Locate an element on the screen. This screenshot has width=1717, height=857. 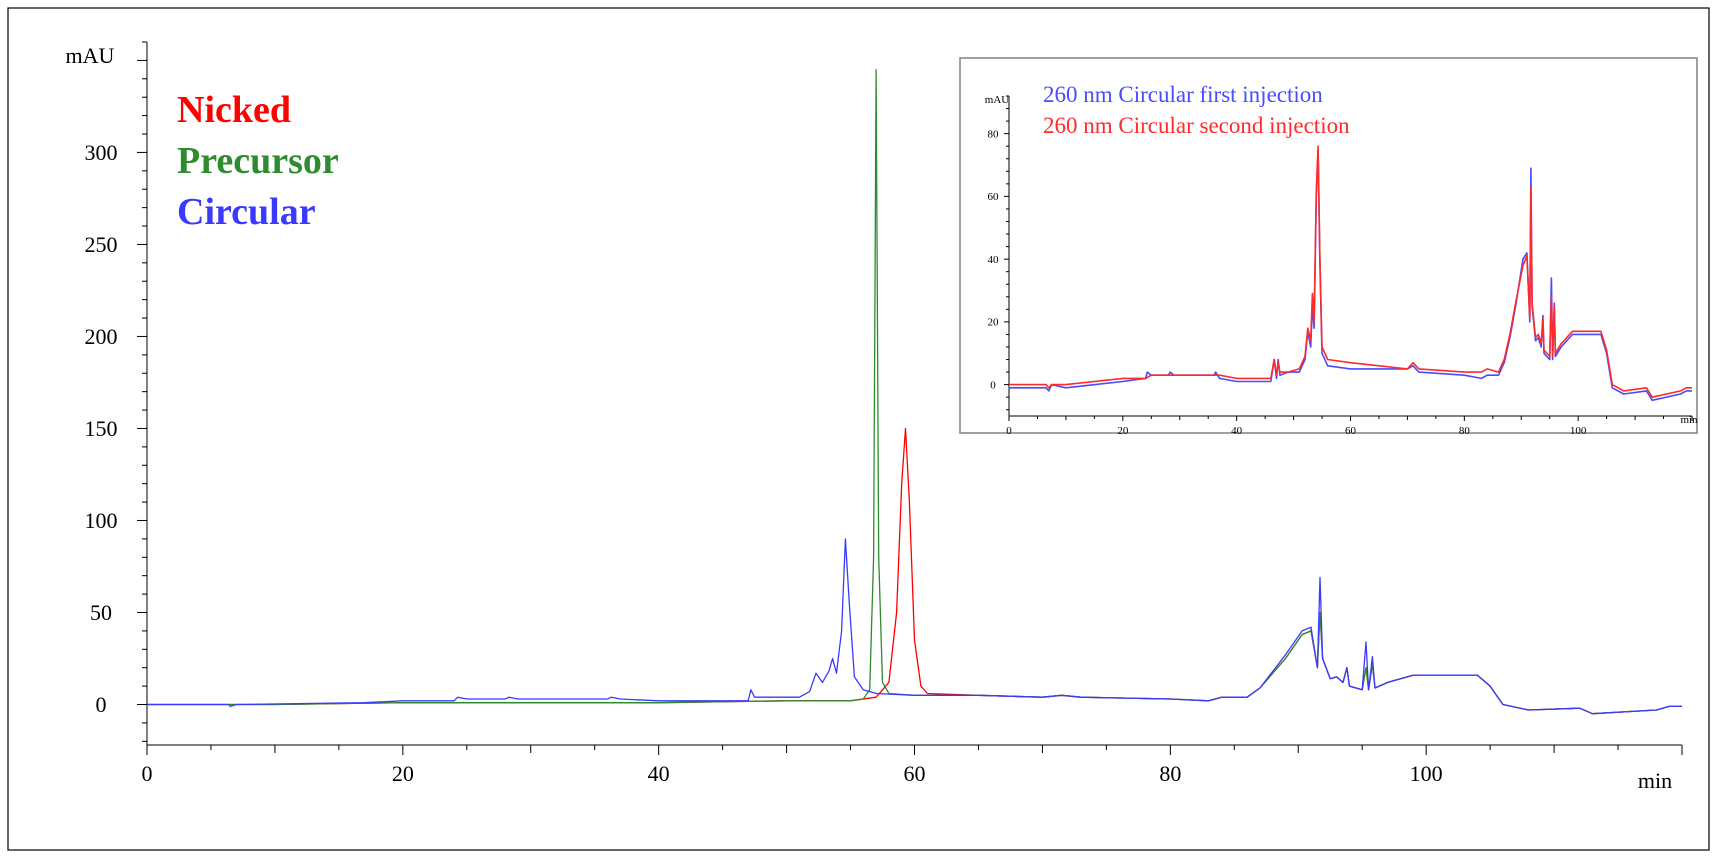
main-x-axis-label: min is located at coordinates (1655, 780).